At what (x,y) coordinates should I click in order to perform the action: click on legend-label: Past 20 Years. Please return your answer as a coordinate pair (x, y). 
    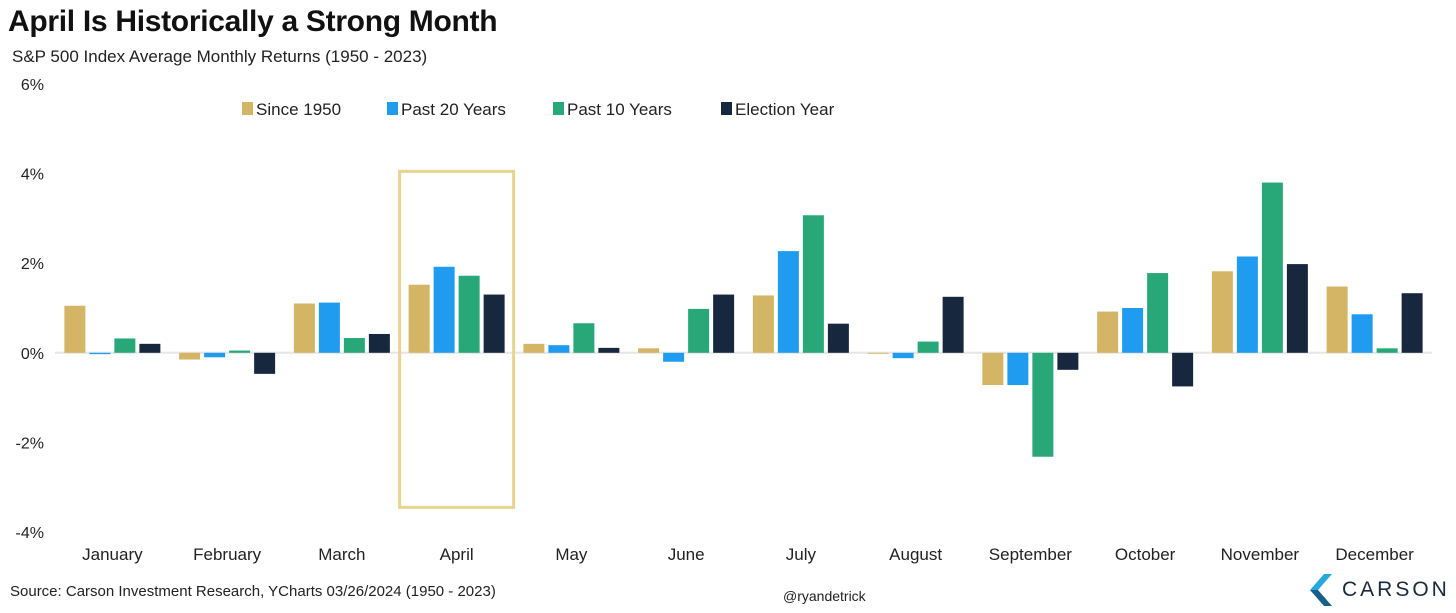
    Looking at the image, I should click on (453, 109).